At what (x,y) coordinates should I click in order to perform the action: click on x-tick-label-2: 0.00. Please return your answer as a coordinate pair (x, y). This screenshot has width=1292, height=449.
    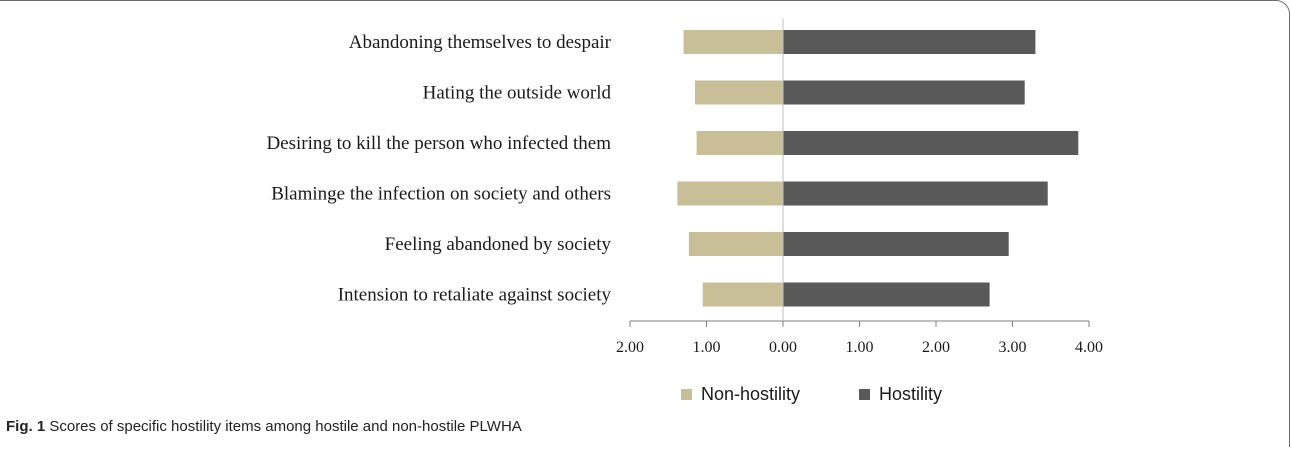
    Looking at the image, I should click on (783, 347).